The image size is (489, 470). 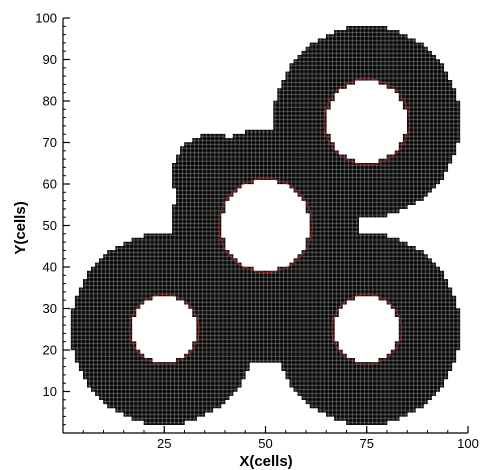 I want to click on x-tick-label: 100, so click(x=468, y=443).